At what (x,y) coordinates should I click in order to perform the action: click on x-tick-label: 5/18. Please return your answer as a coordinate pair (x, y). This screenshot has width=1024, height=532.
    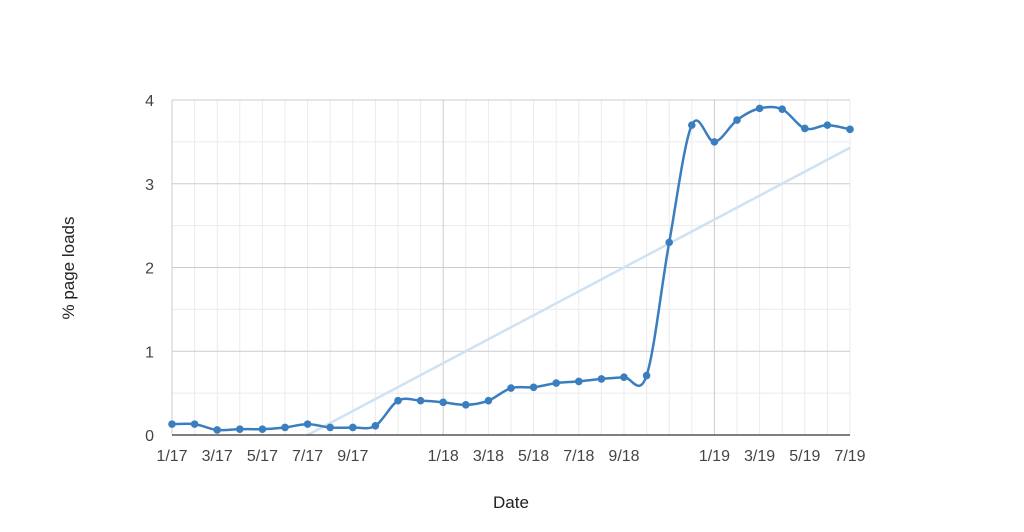
    Looking at the image, I should click on (533, 456).